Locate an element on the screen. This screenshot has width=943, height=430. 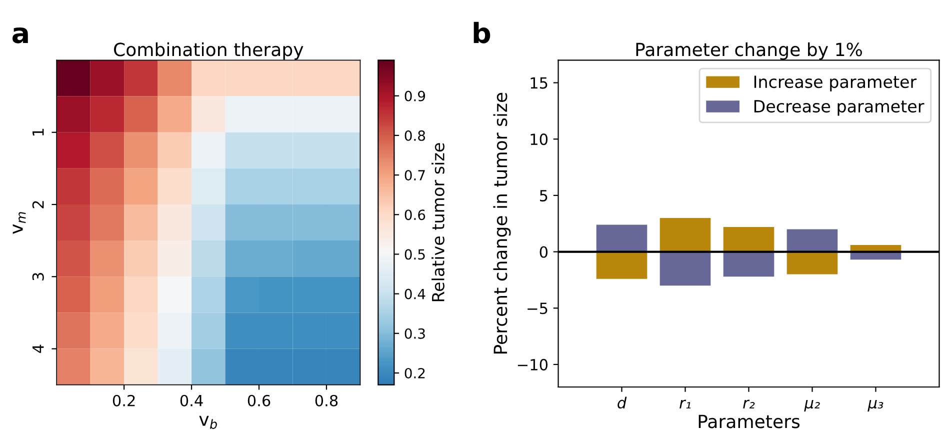
y-tick-label: 1 is located at coordinates (38, 132).